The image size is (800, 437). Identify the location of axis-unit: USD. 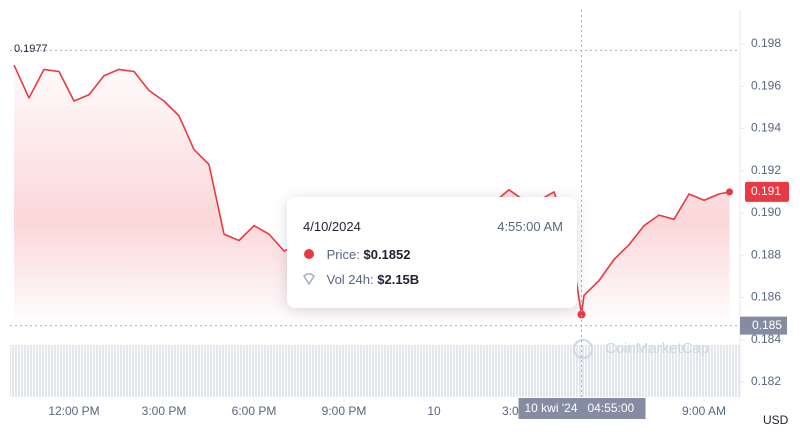
(776, 420).